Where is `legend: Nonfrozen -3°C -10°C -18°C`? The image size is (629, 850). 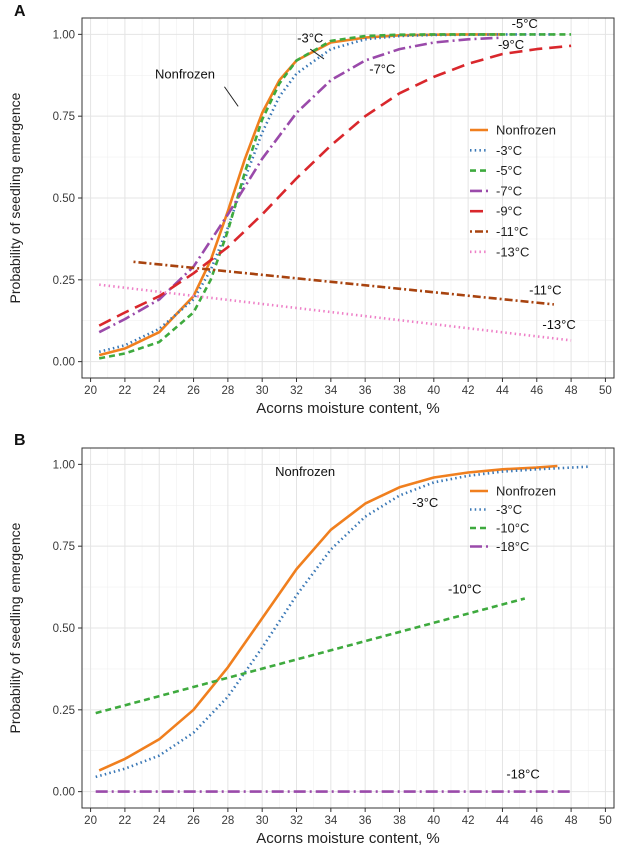
legend: Nonfrozen -3°C -10°C -18°C is located at coordinates (513, 519).